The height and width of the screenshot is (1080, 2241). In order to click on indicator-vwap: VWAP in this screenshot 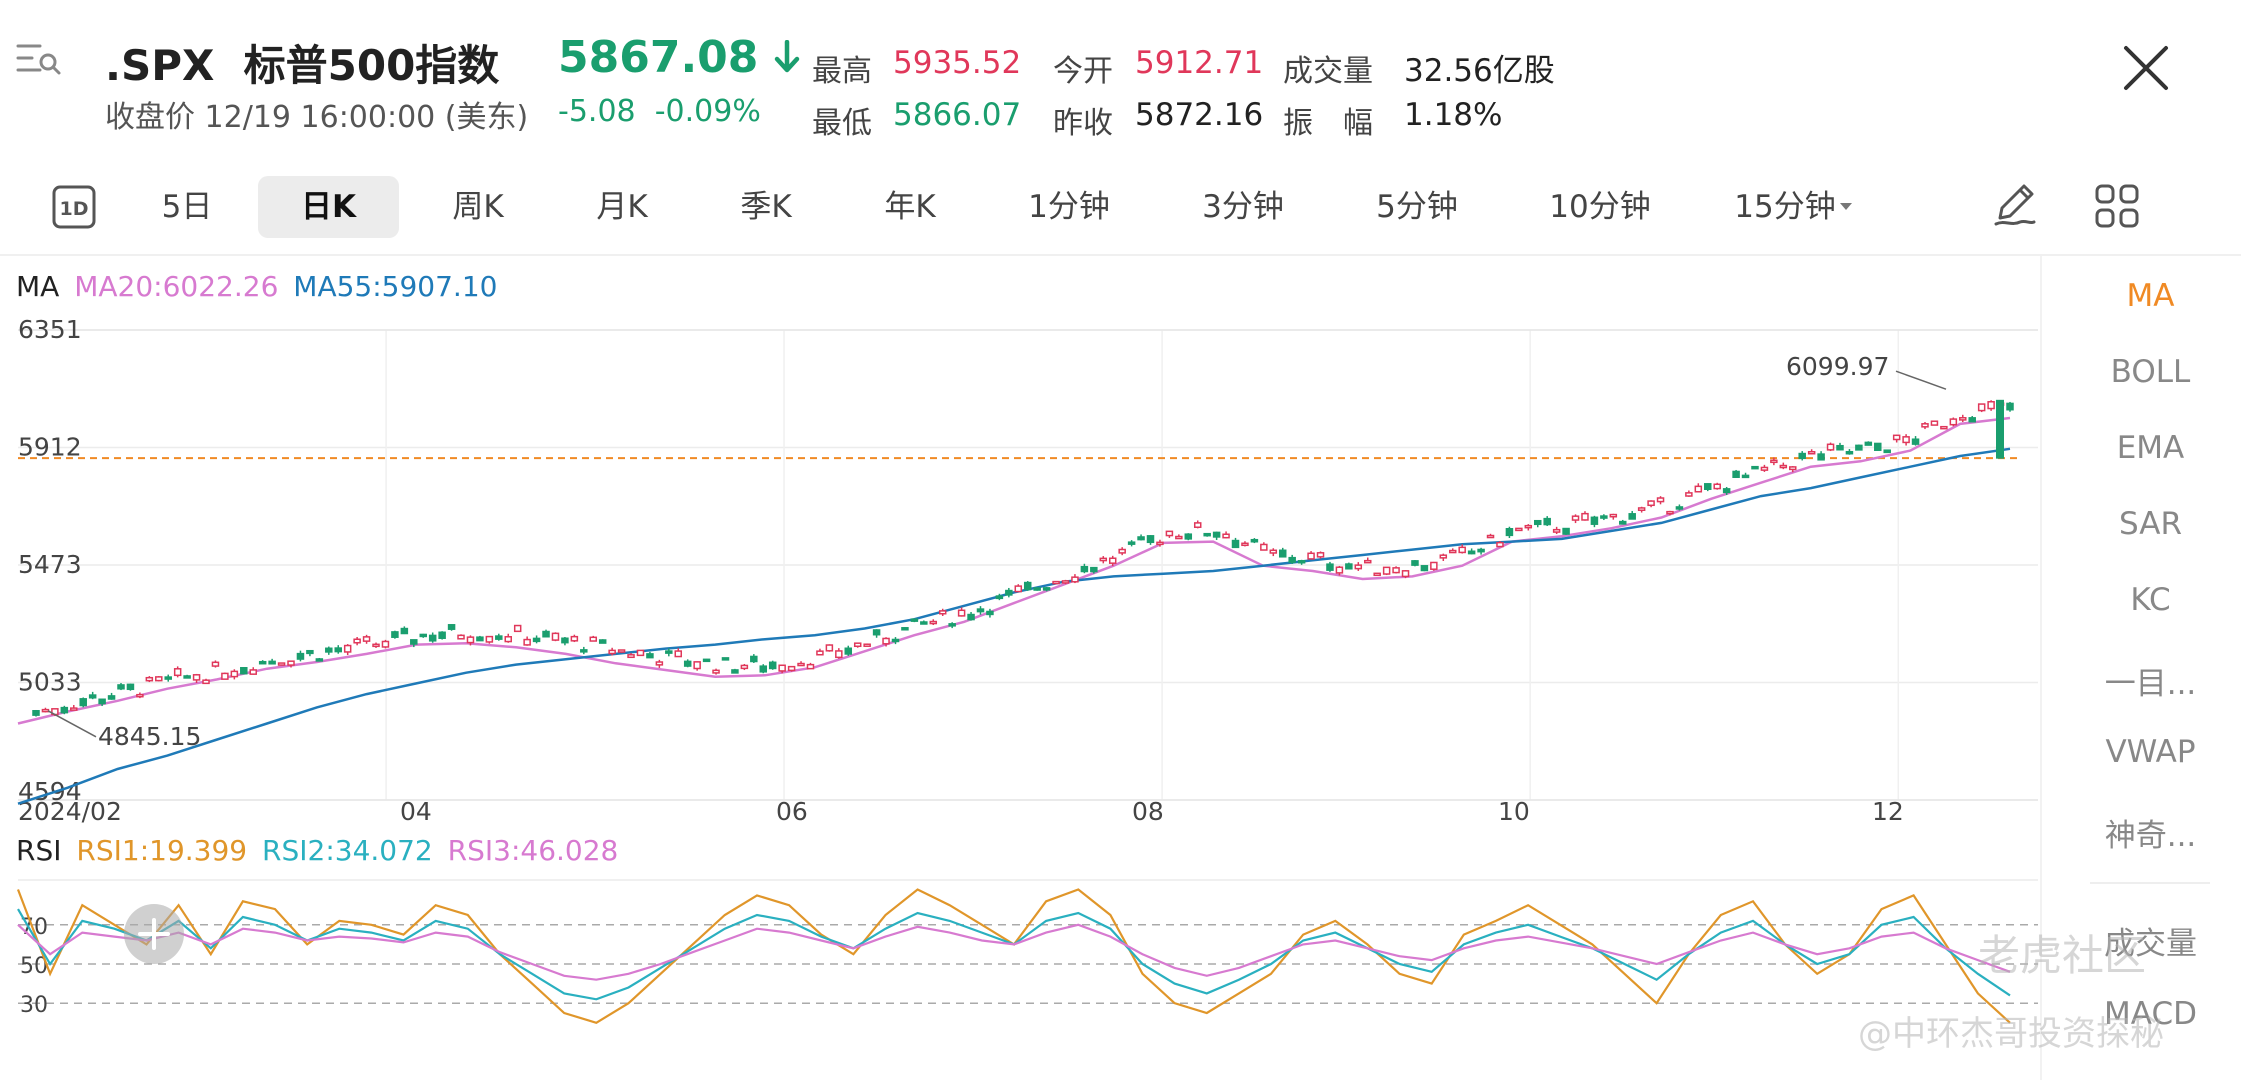, I will do `click(2150, 752)`.